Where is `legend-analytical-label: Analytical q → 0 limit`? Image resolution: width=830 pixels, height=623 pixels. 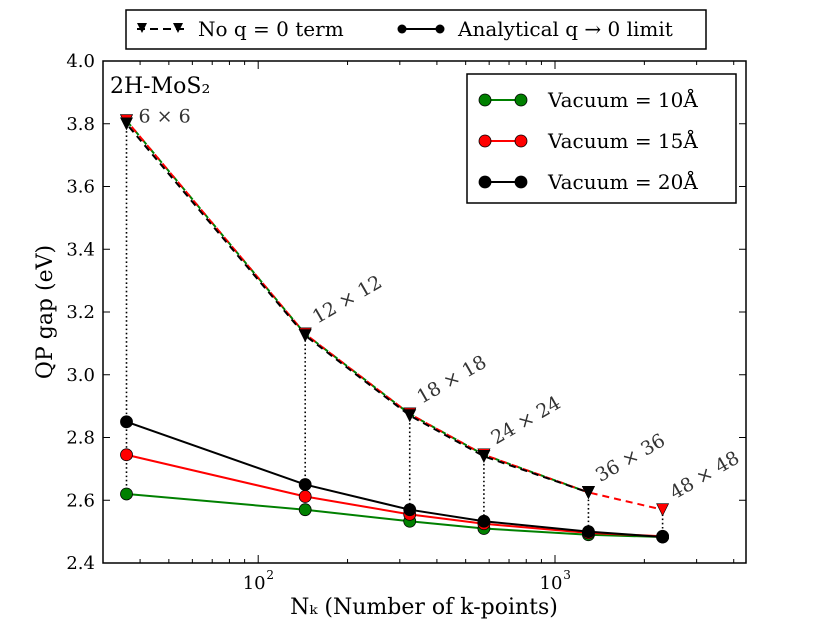
legend-analytical-label: Analytical q → 0 limit is located at coordinates (565, 29).